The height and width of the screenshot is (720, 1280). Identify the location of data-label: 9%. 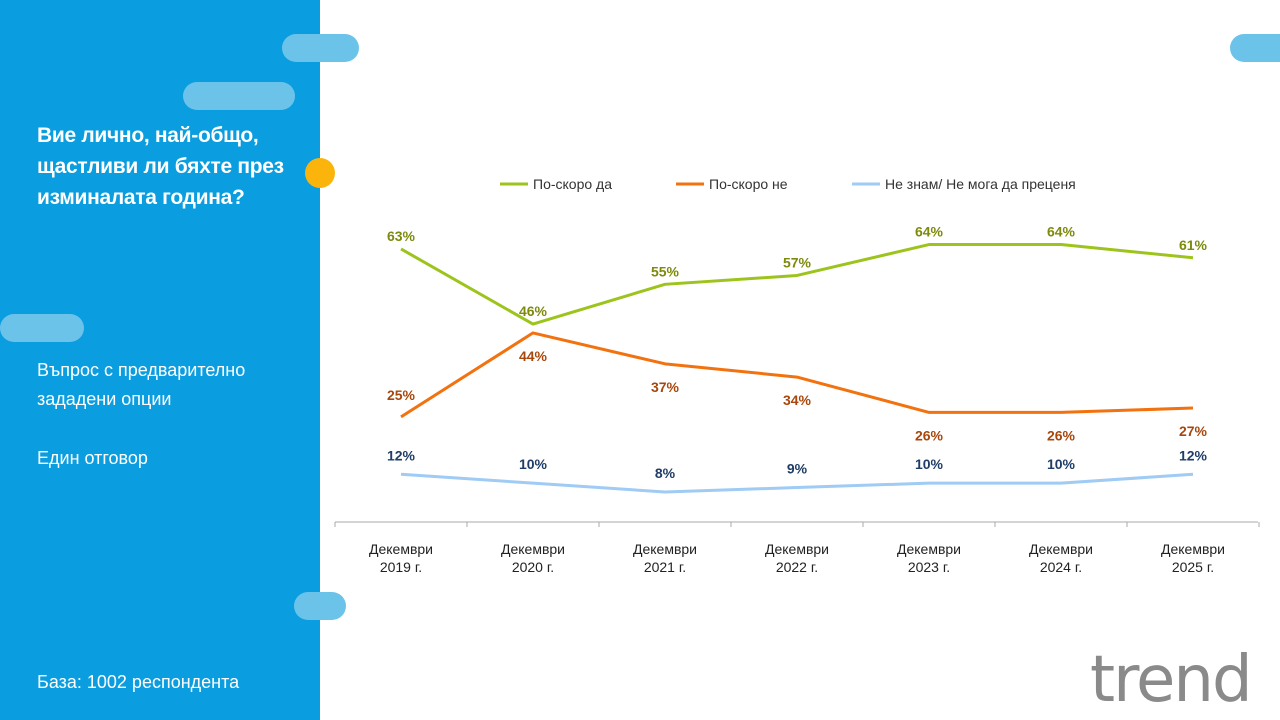
(797, 469).